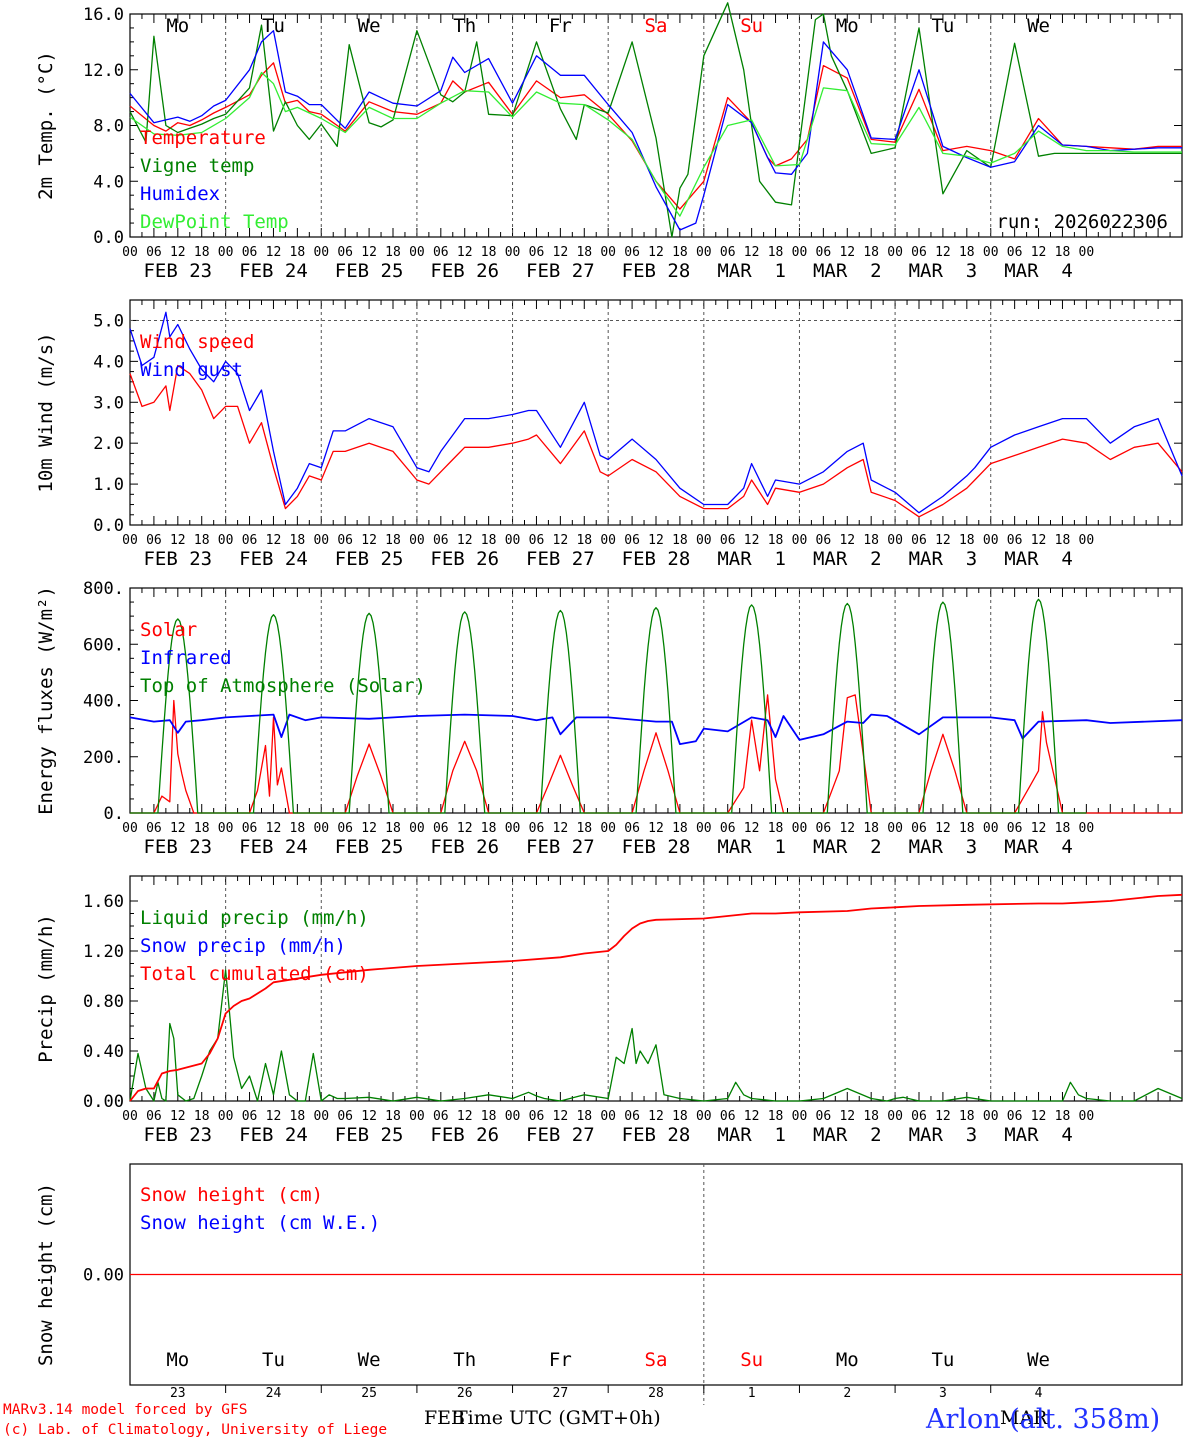 The height and width of the screenshot is (1440, 1194). What do you see at coordinates (1082, 222) in the screenshot?
I see `run-label: run: 2026022306` at bounding box center [1082, 222].